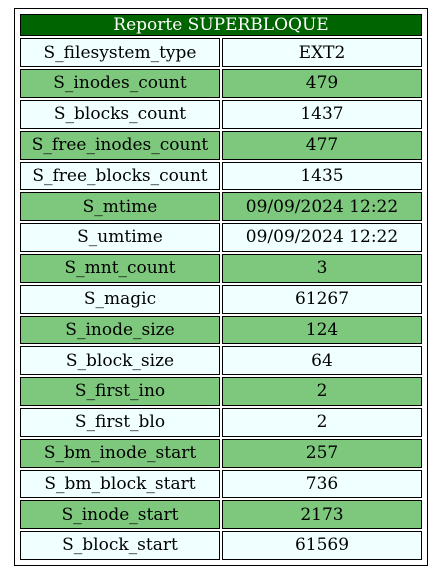 The height and width of the screenshot is (579, 445). Describe the element at coordinates (322, 545) in the screenshot. I see `row-value: 61569` at that location.